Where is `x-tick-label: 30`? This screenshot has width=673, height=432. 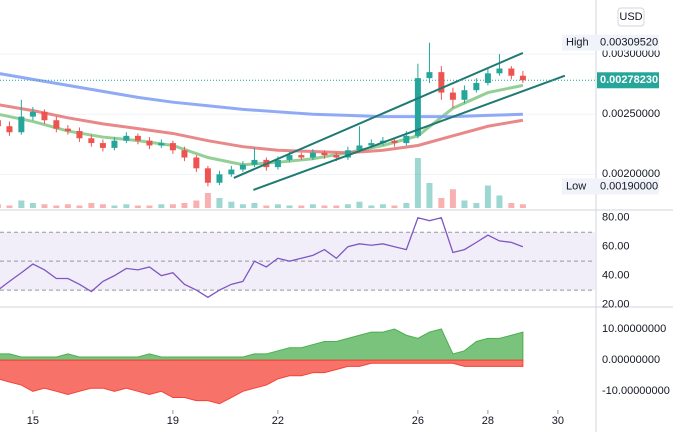 x-tick-label: 30 is located at coordinates (558, 421).